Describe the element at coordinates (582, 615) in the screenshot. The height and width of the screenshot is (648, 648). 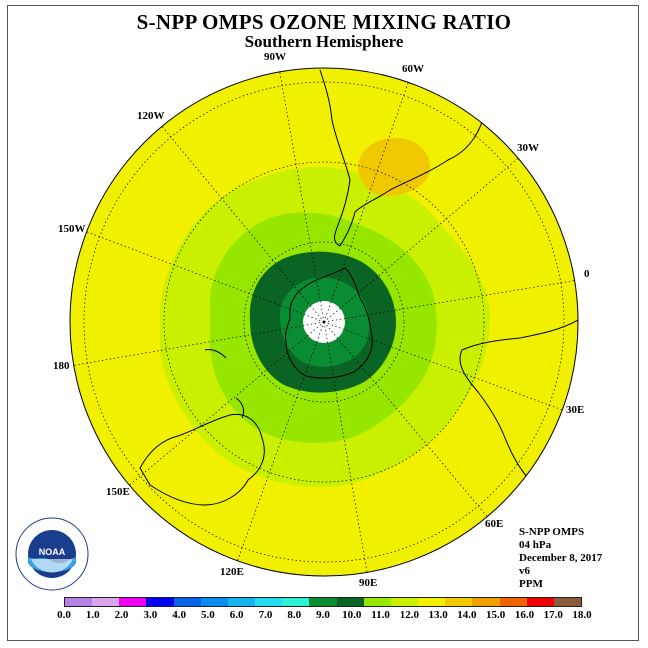
I see `colorbar-tick-label: 18.0` at that location.